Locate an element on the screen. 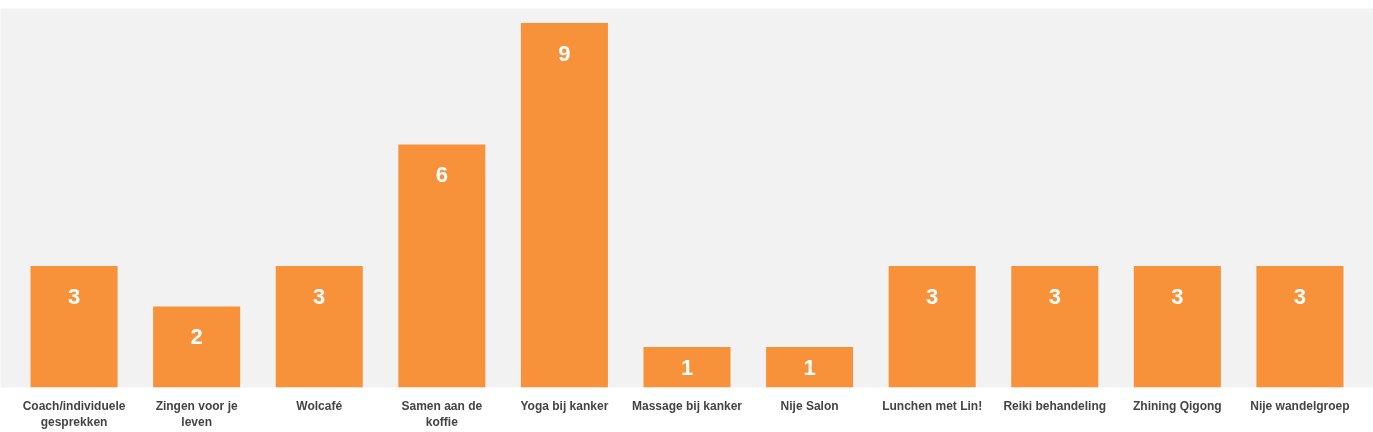  x-tick-label: Zhining Qigong is located at coordinates (1177, 405).